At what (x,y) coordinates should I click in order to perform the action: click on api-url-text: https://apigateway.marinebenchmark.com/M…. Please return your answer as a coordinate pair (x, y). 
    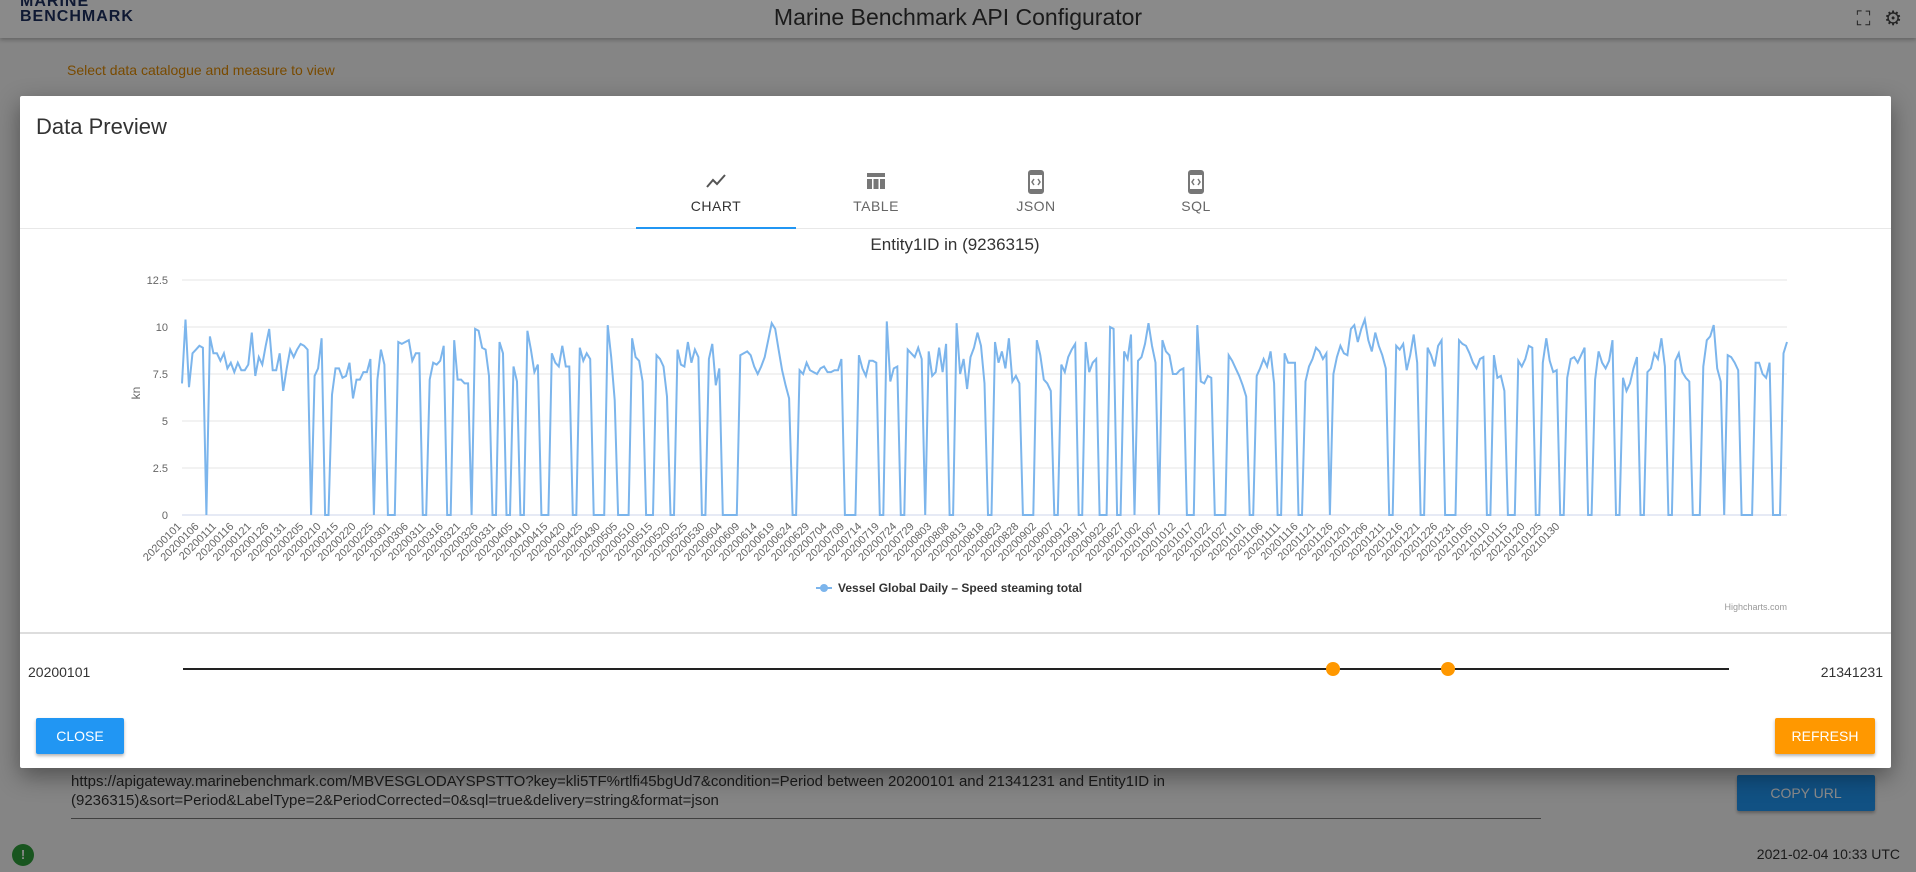
    Looking at the image, I should click on (806, 795).